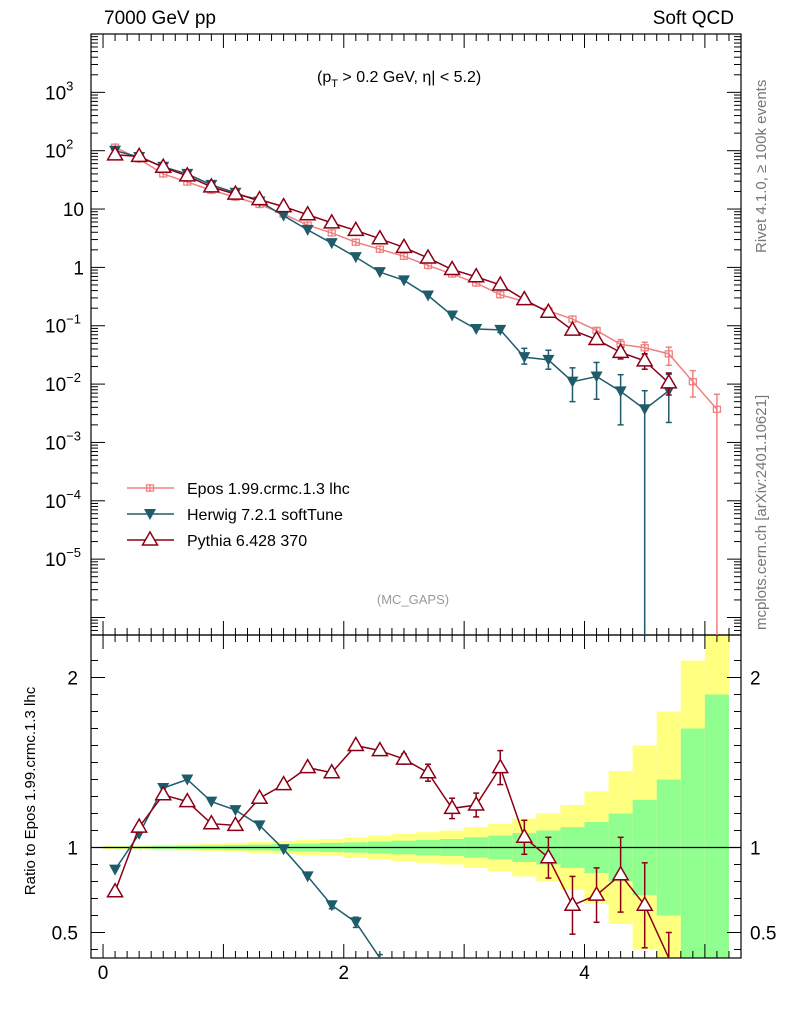 The image size is (786, 1024). I want to click on y-tick-label: 10⁻⁵, so click(63, 558).